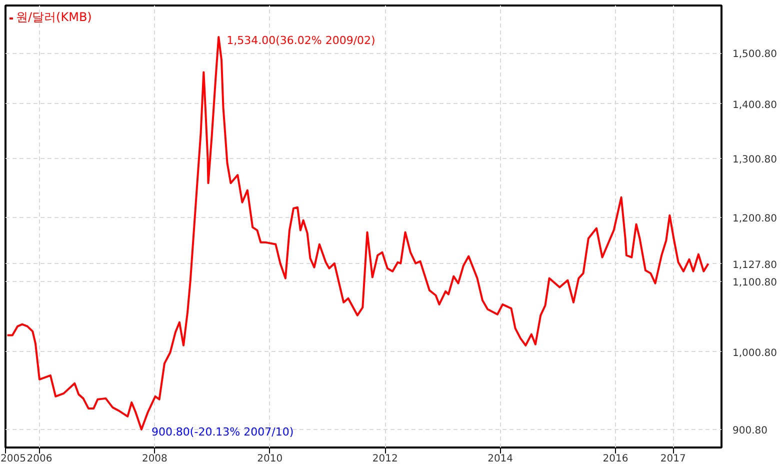 The image size is (782, 464). What do you see at coordinates (755, 54) in the screenshot?
I see `y-tick-label: 1,500.80` at bounding box center [755, 54].